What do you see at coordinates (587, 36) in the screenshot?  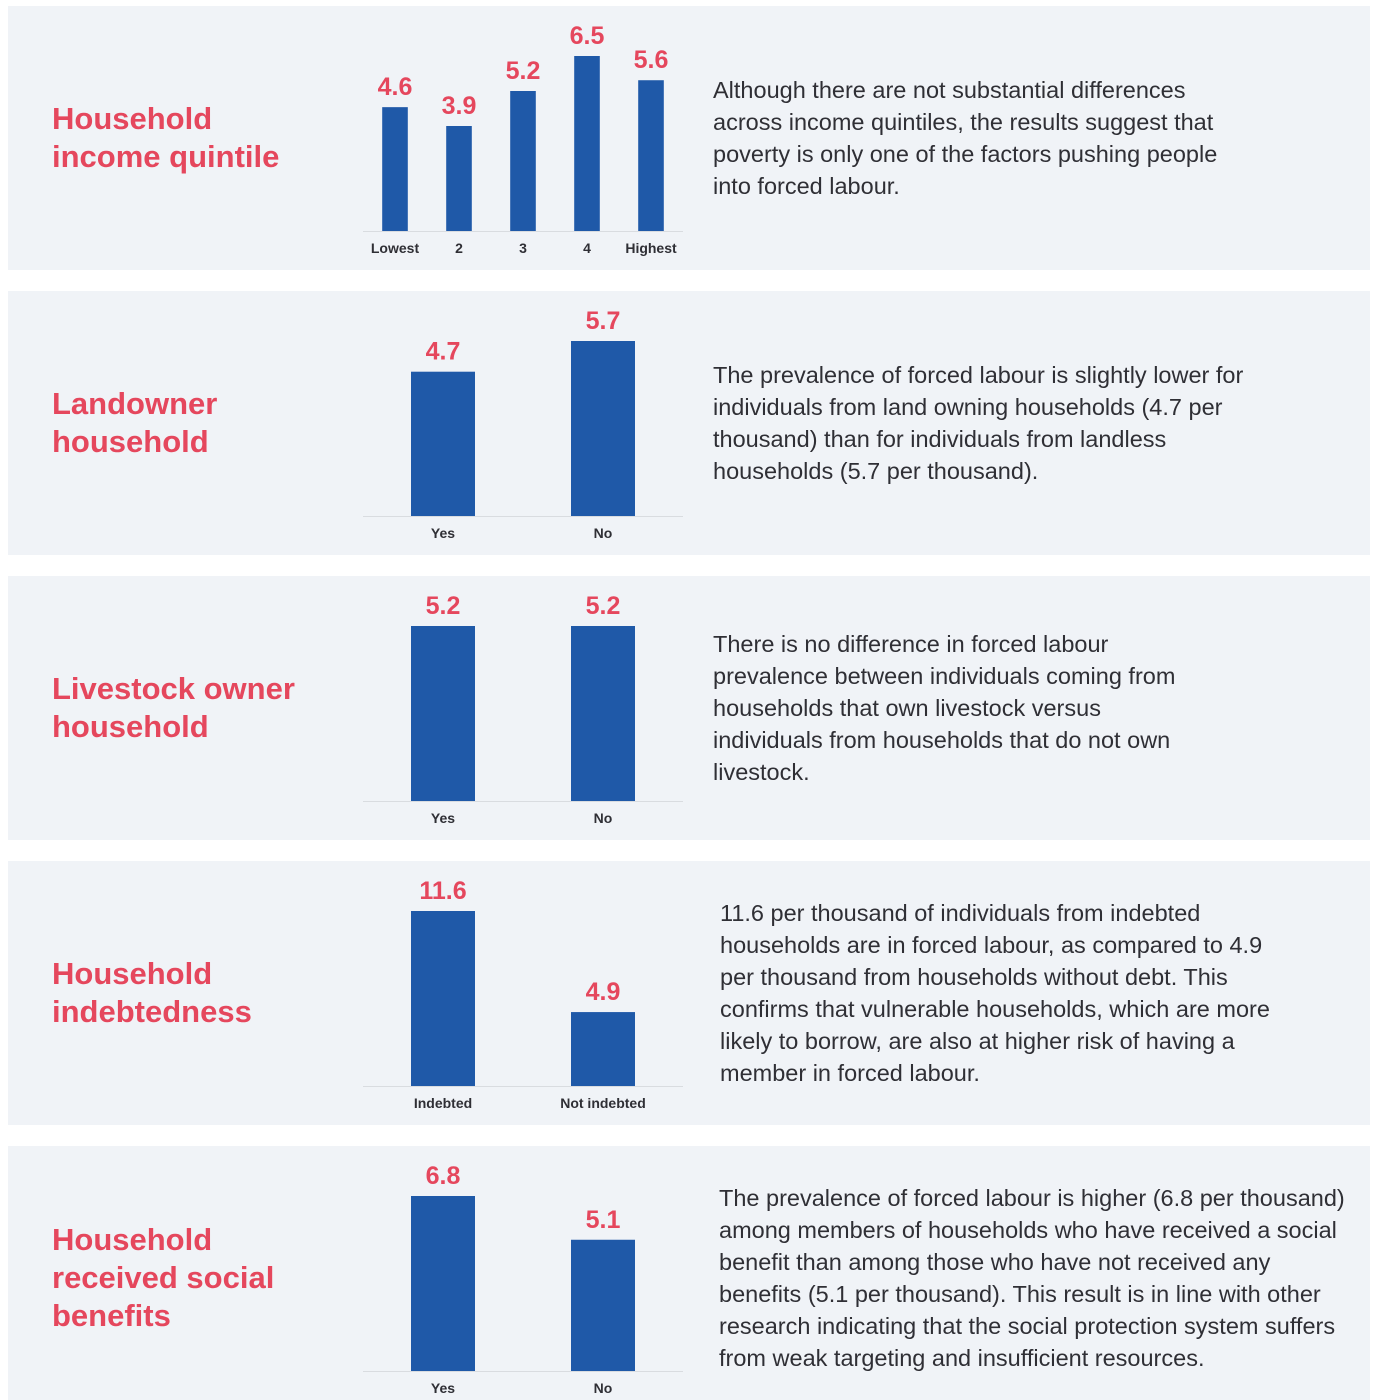 I see `value-label: 6.5` at bounding box center [587, 36].